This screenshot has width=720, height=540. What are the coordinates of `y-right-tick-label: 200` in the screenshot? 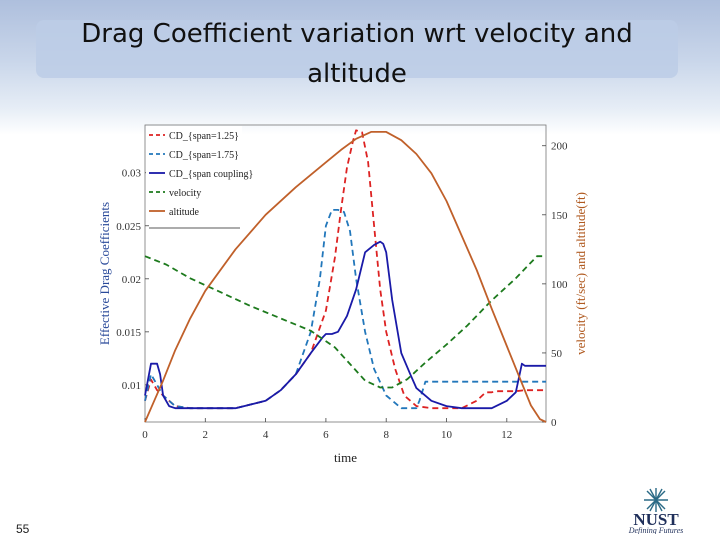 It's located at (559, 147).